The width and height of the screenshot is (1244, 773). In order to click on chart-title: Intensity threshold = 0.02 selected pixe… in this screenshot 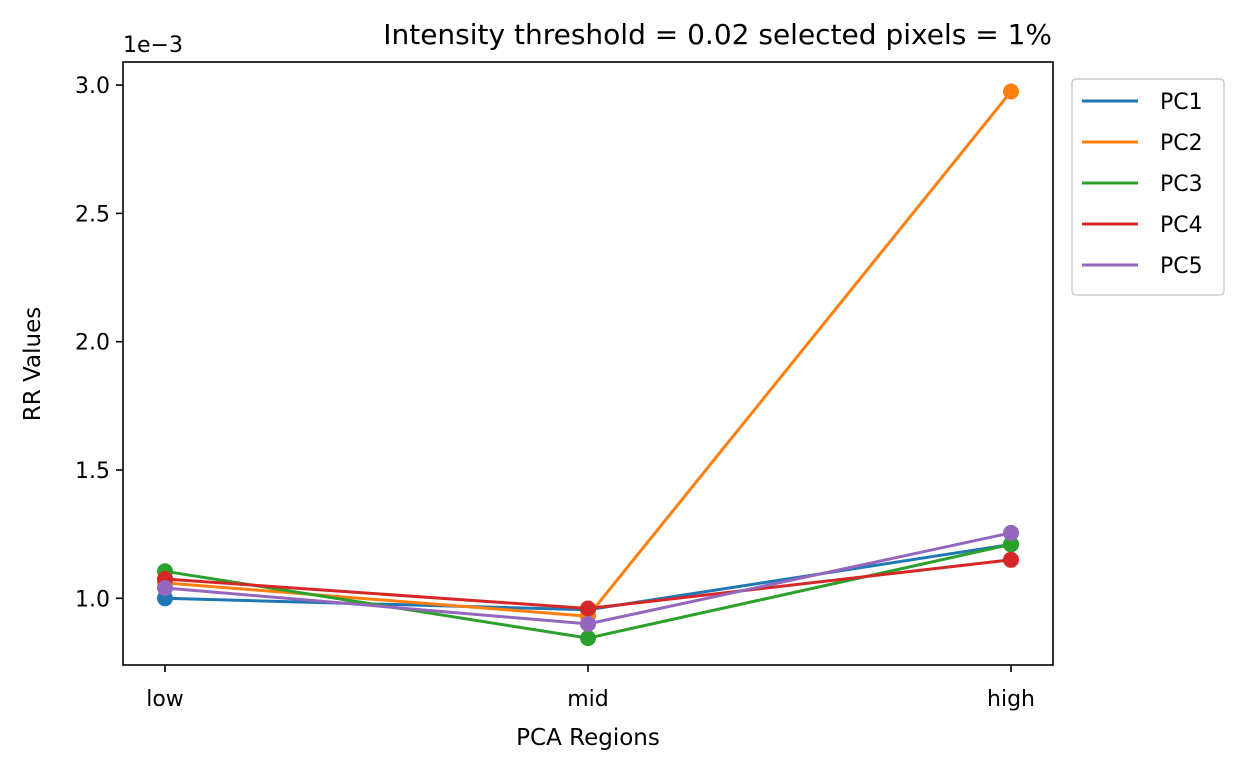, I will do `click(717, 34)`.